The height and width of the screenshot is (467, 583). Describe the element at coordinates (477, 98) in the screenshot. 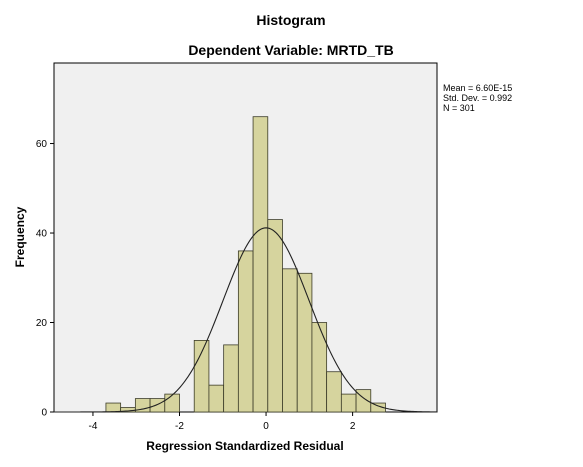

I see `stats-std-dev: Std. Dev. = 0.992` at that location.